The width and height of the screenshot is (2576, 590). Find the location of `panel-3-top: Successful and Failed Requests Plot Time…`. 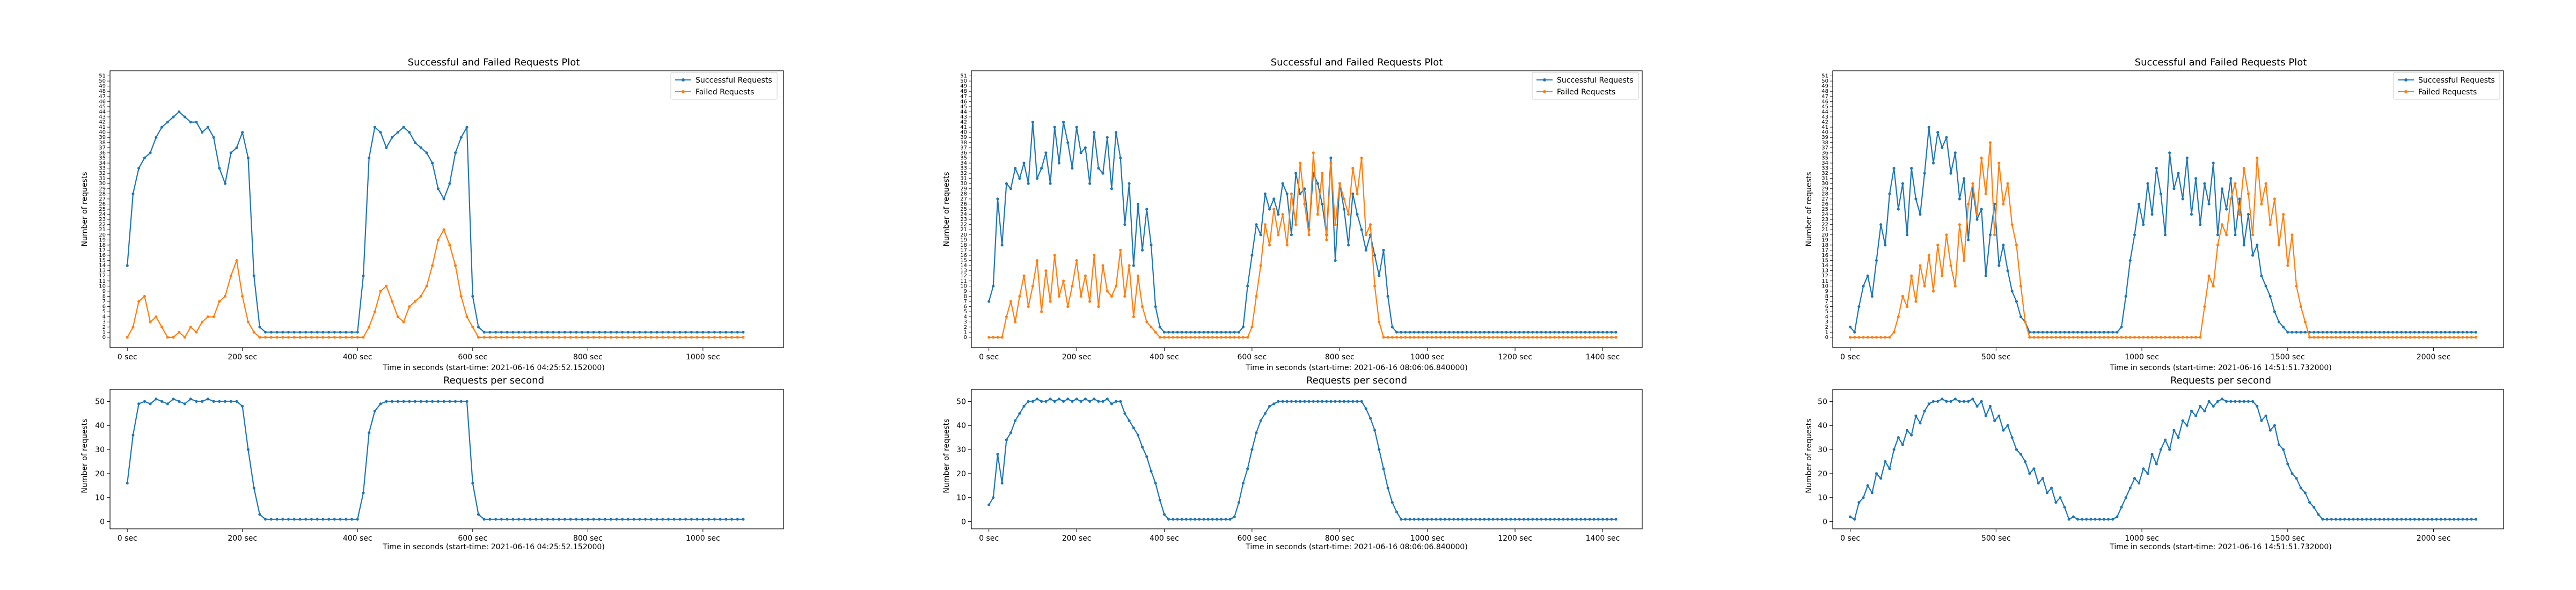

panel-3-top: Successful and Failed Requests Plot Time… is located at coordinates (2154, 214).